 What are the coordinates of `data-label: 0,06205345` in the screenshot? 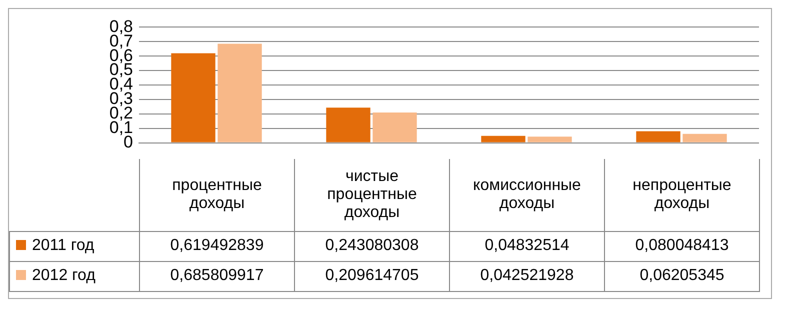 It's located at (682, 276).